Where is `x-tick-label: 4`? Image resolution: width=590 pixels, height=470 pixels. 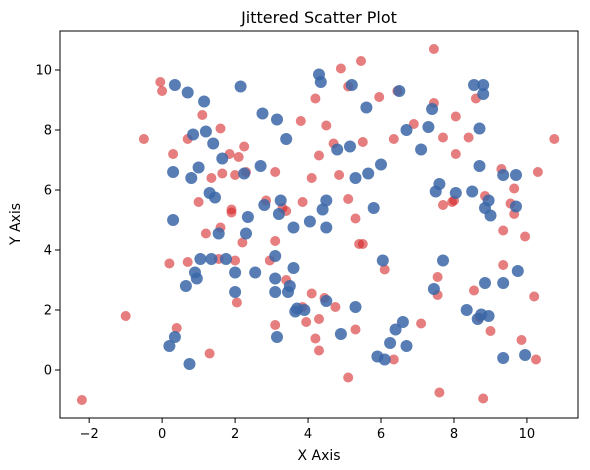
x-tick-label: 4 is located at coordinates (308, 434).